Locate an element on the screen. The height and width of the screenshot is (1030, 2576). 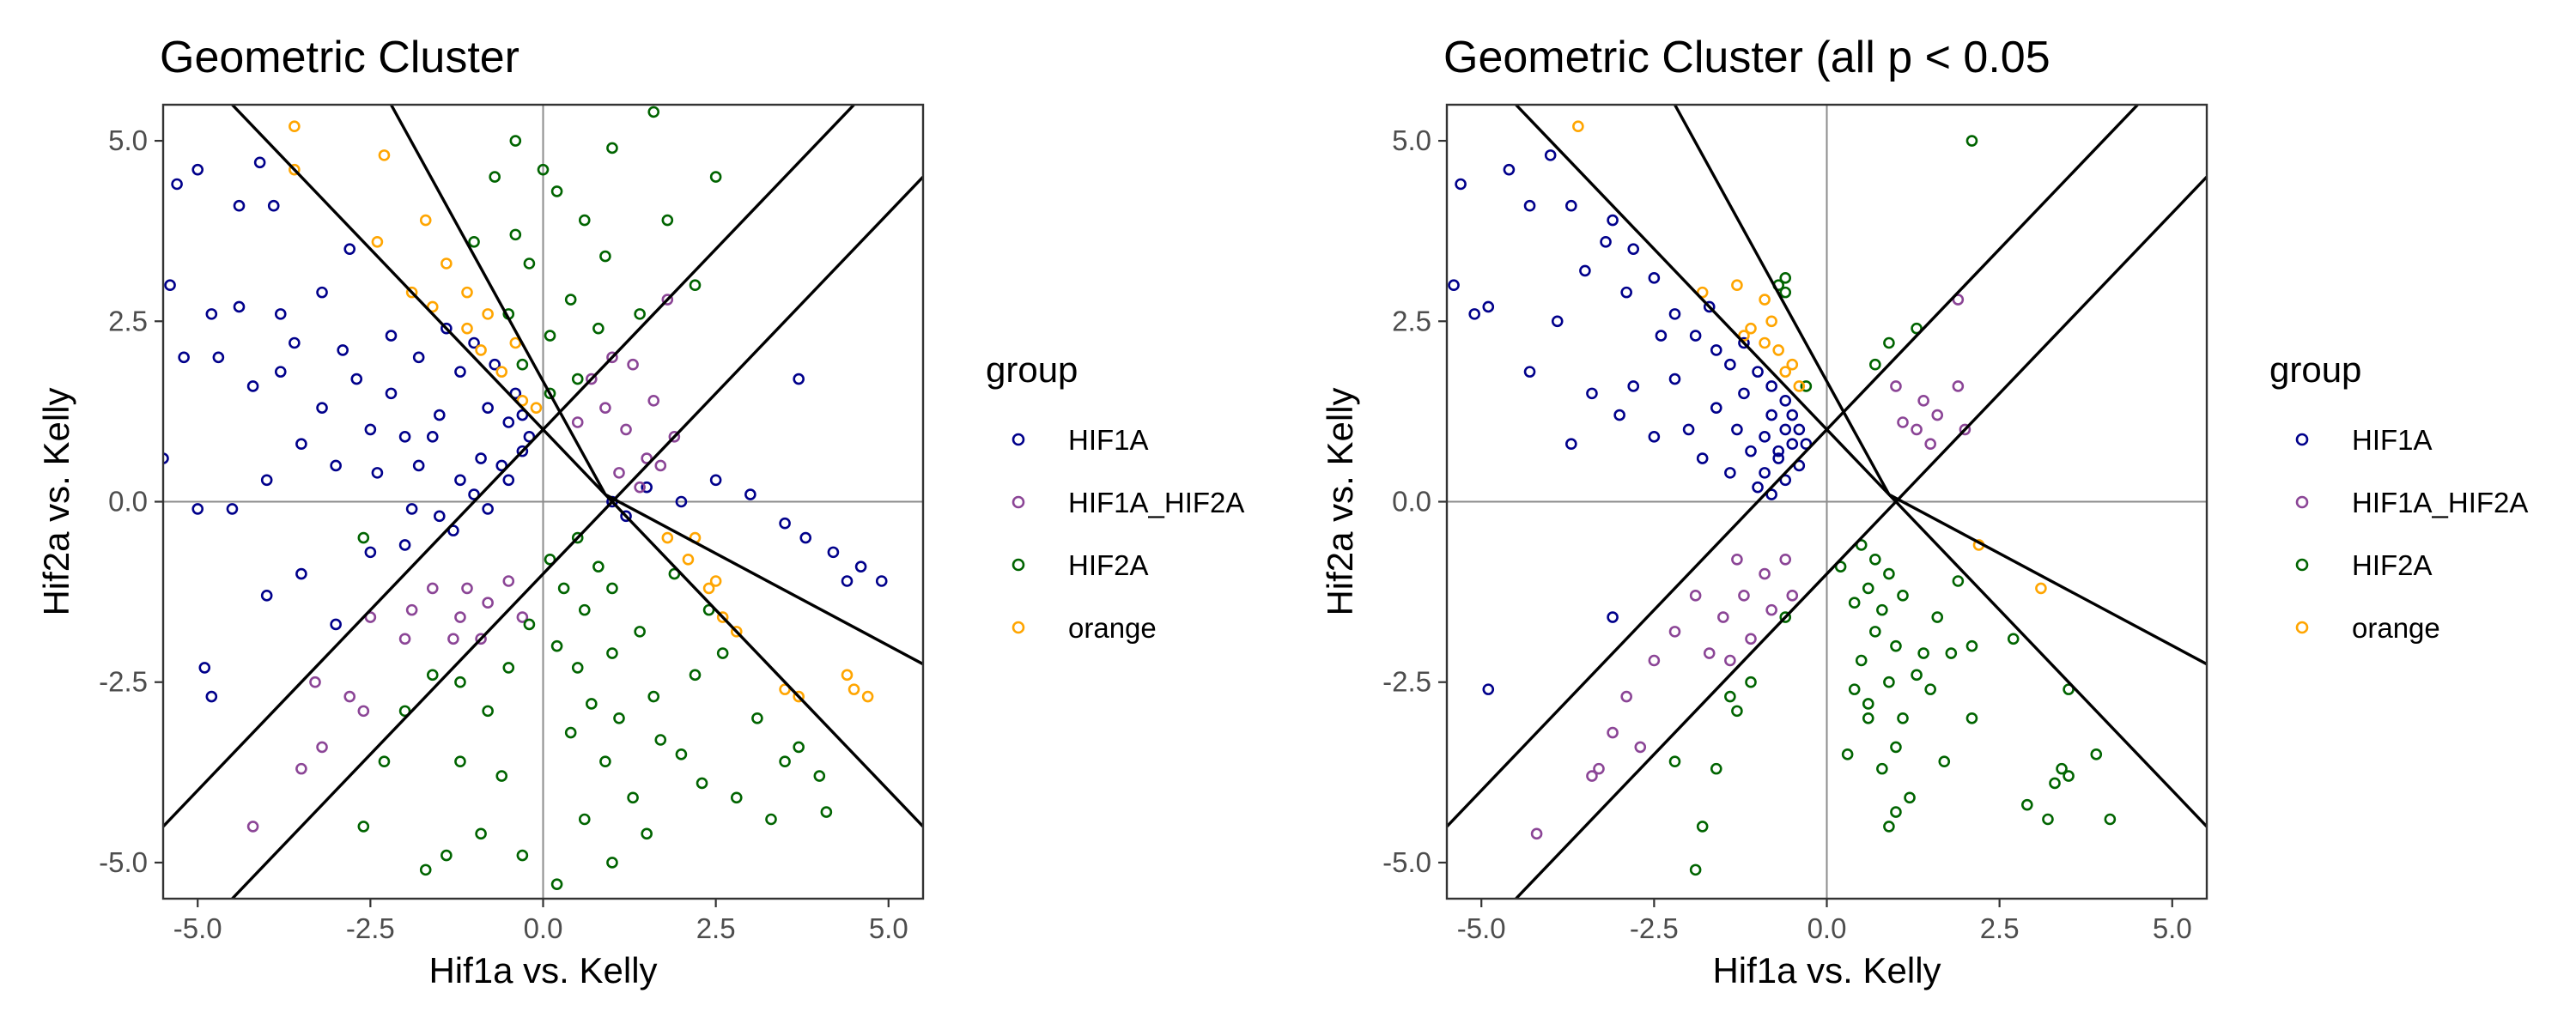
x-axis-label: Hif1a vs. Kelly is located at coordinates (543, 970).